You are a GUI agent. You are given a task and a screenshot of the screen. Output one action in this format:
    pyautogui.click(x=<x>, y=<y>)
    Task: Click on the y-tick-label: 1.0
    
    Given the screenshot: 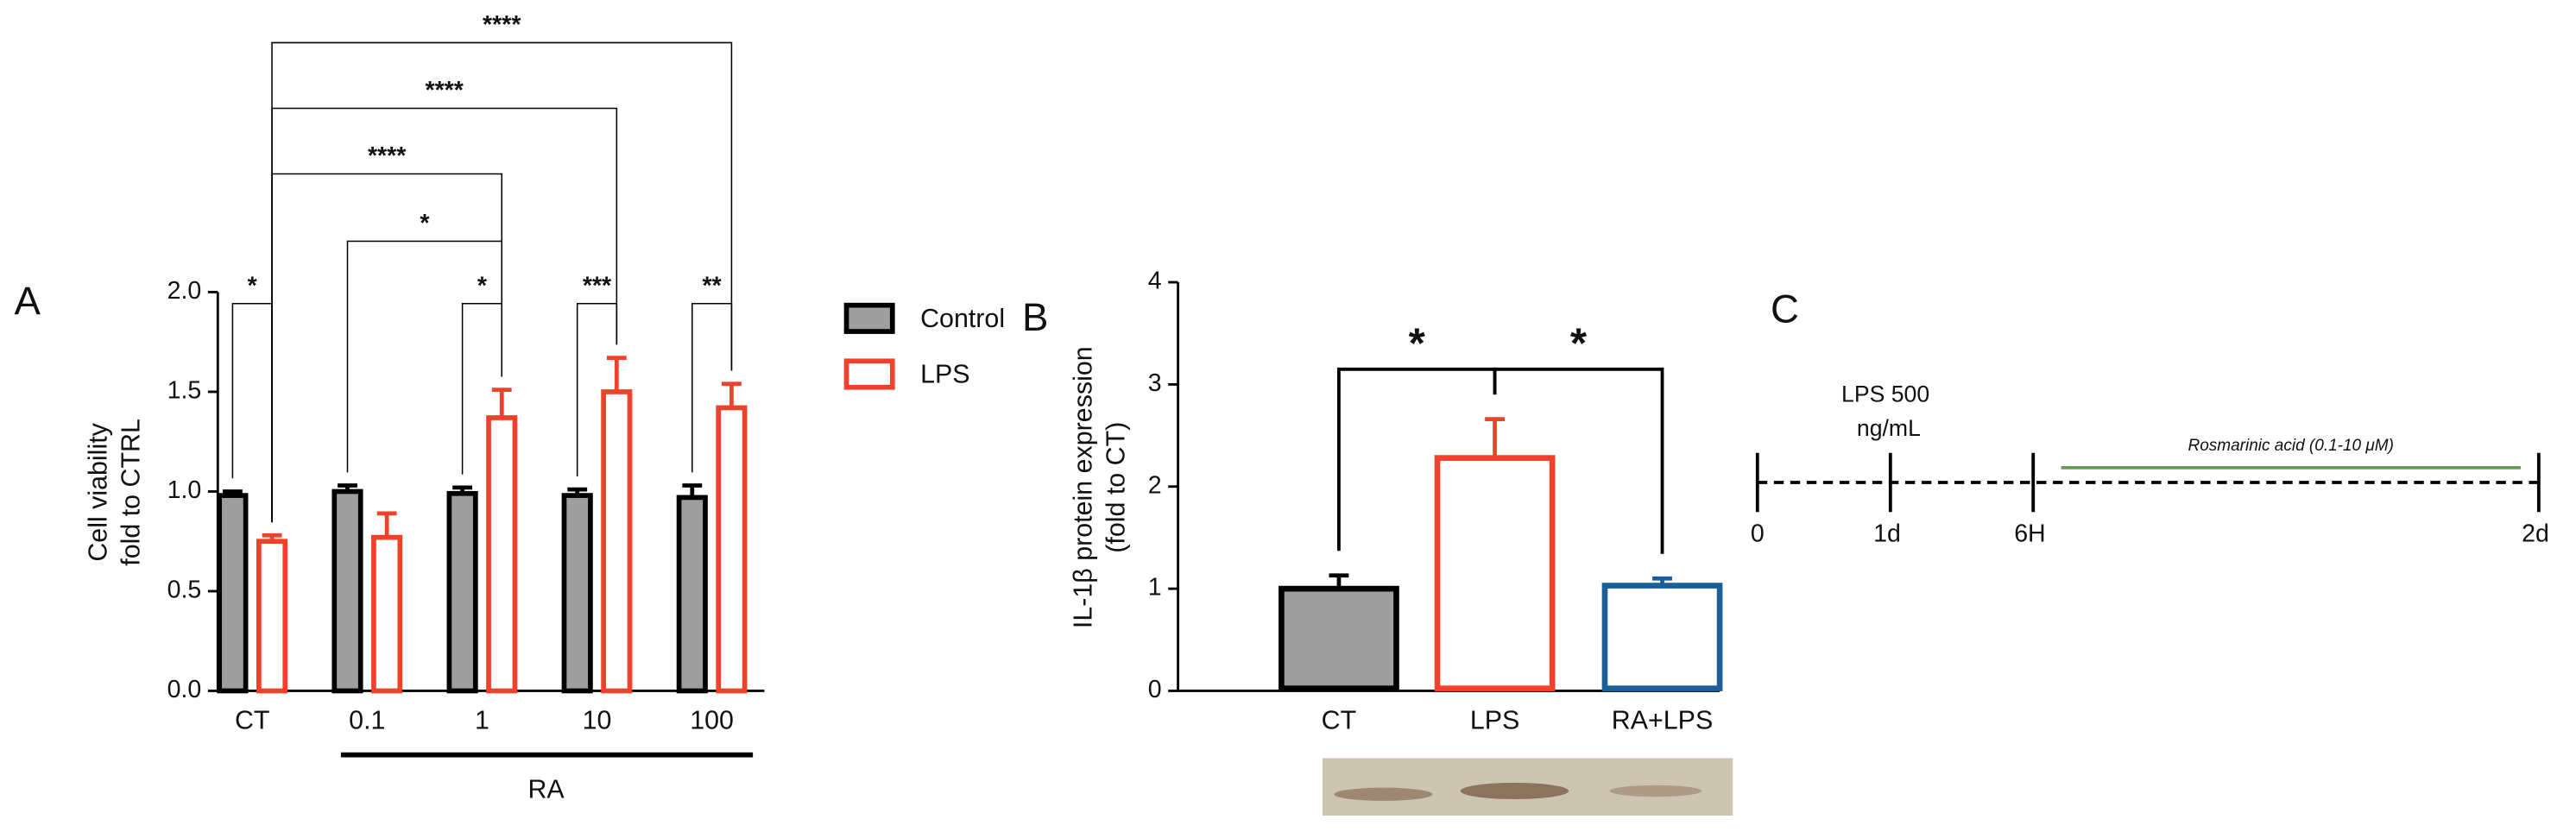 What is the action you would take?
    pyautogui.click(x=184, y=490)
    